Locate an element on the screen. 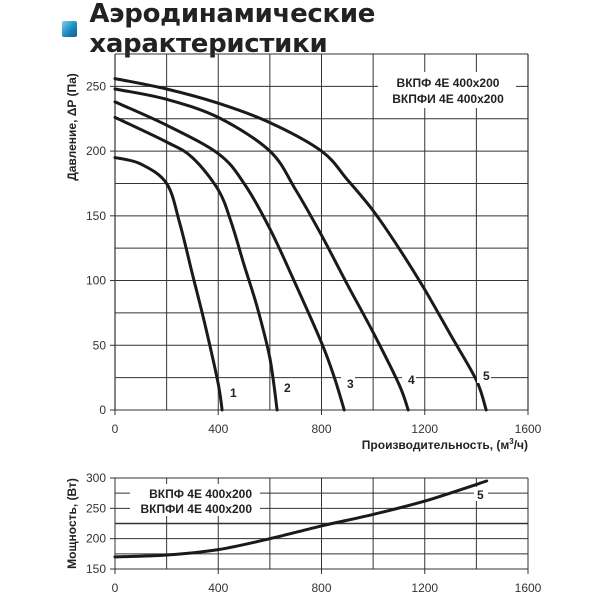  curve-label-1: 1 is located at coordinates (233, 393).